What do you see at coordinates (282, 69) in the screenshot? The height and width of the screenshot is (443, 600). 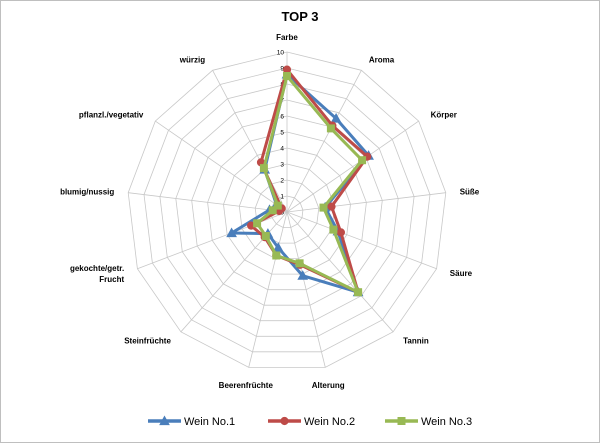 I see `tick-label: 9` at bounding box center [282, 69].